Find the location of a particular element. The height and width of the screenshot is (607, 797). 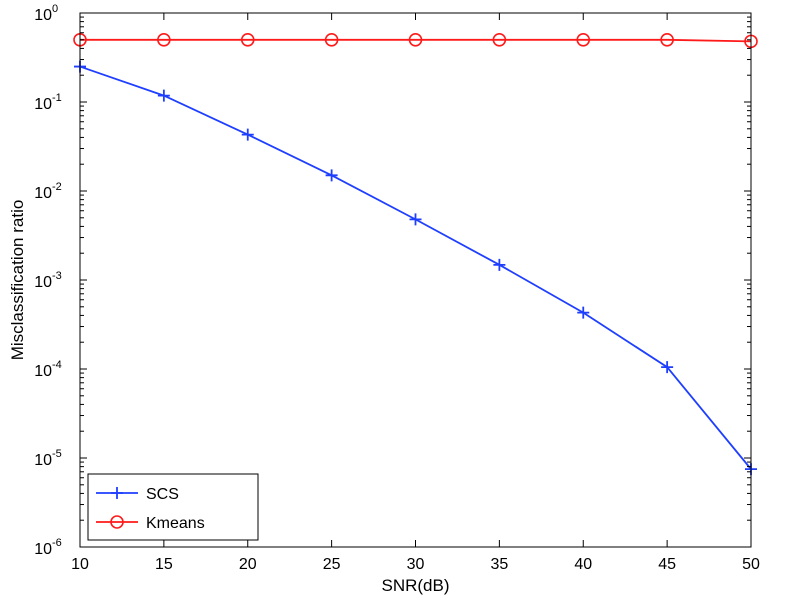

y-tick-exponent: -2 is located at coordinates (57, 187).